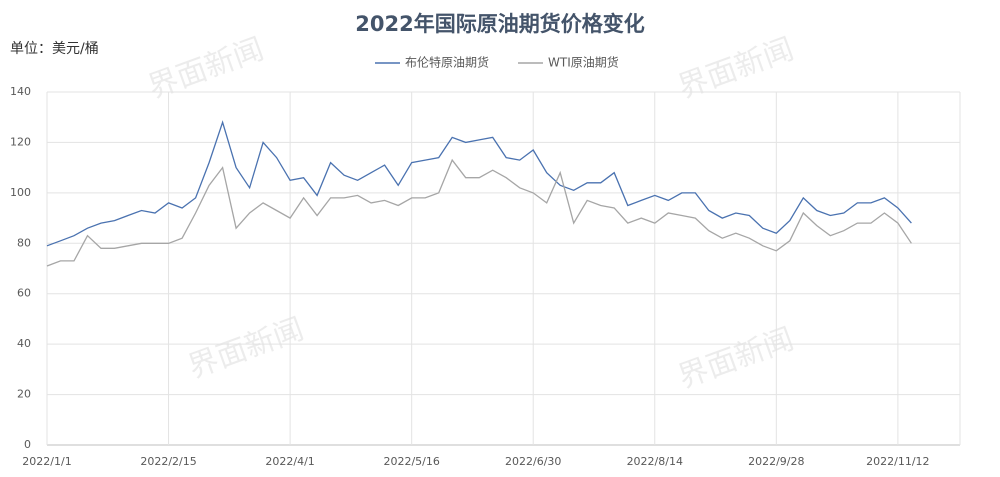 The width and height of the screenshot is (1000, 477). Describe the element at coordinates (897, 461) in the screenshot. I see `x-tick-label: 2022/11/12` at that location.